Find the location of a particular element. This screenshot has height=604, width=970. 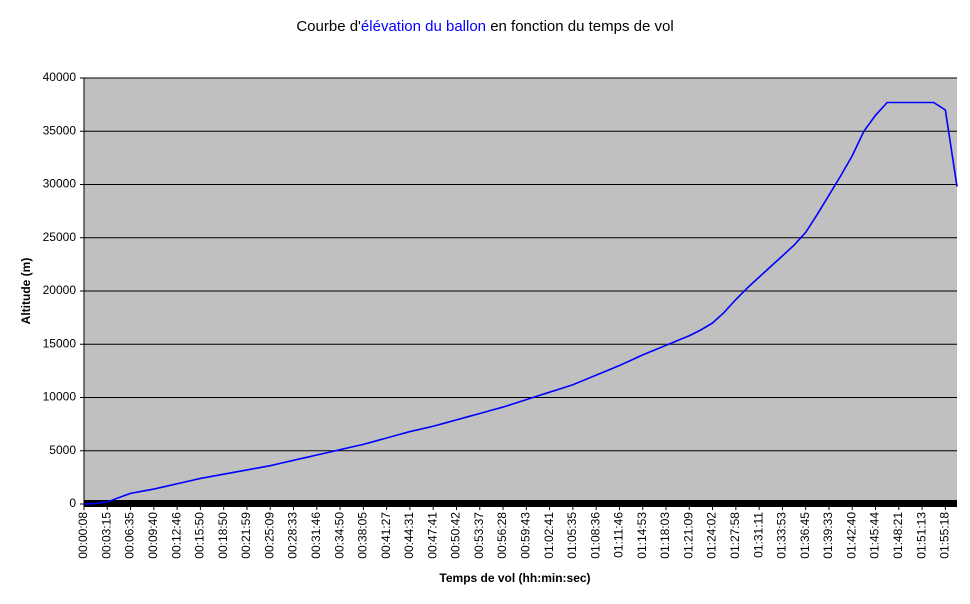

x-tick-label: 00:59:43 is located at coordinates (525, 535).